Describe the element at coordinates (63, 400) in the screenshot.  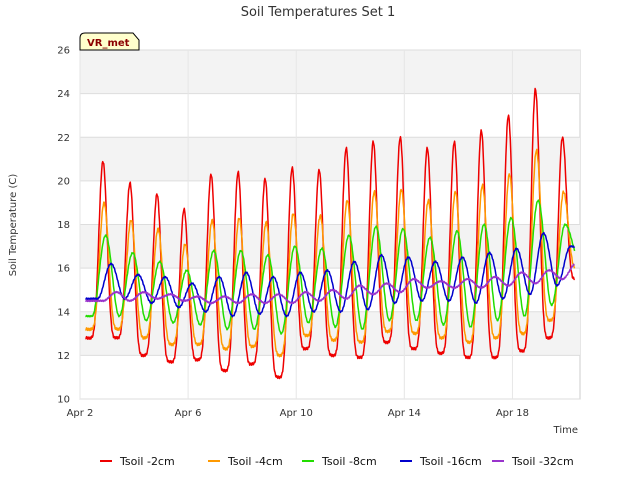
I see `y-tick-label: 10` at that location.